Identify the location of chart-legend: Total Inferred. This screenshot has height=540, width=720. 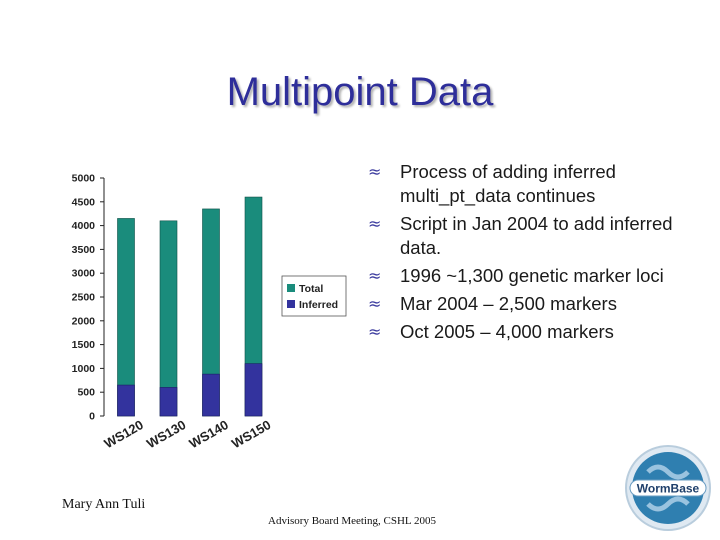
(314, 296).